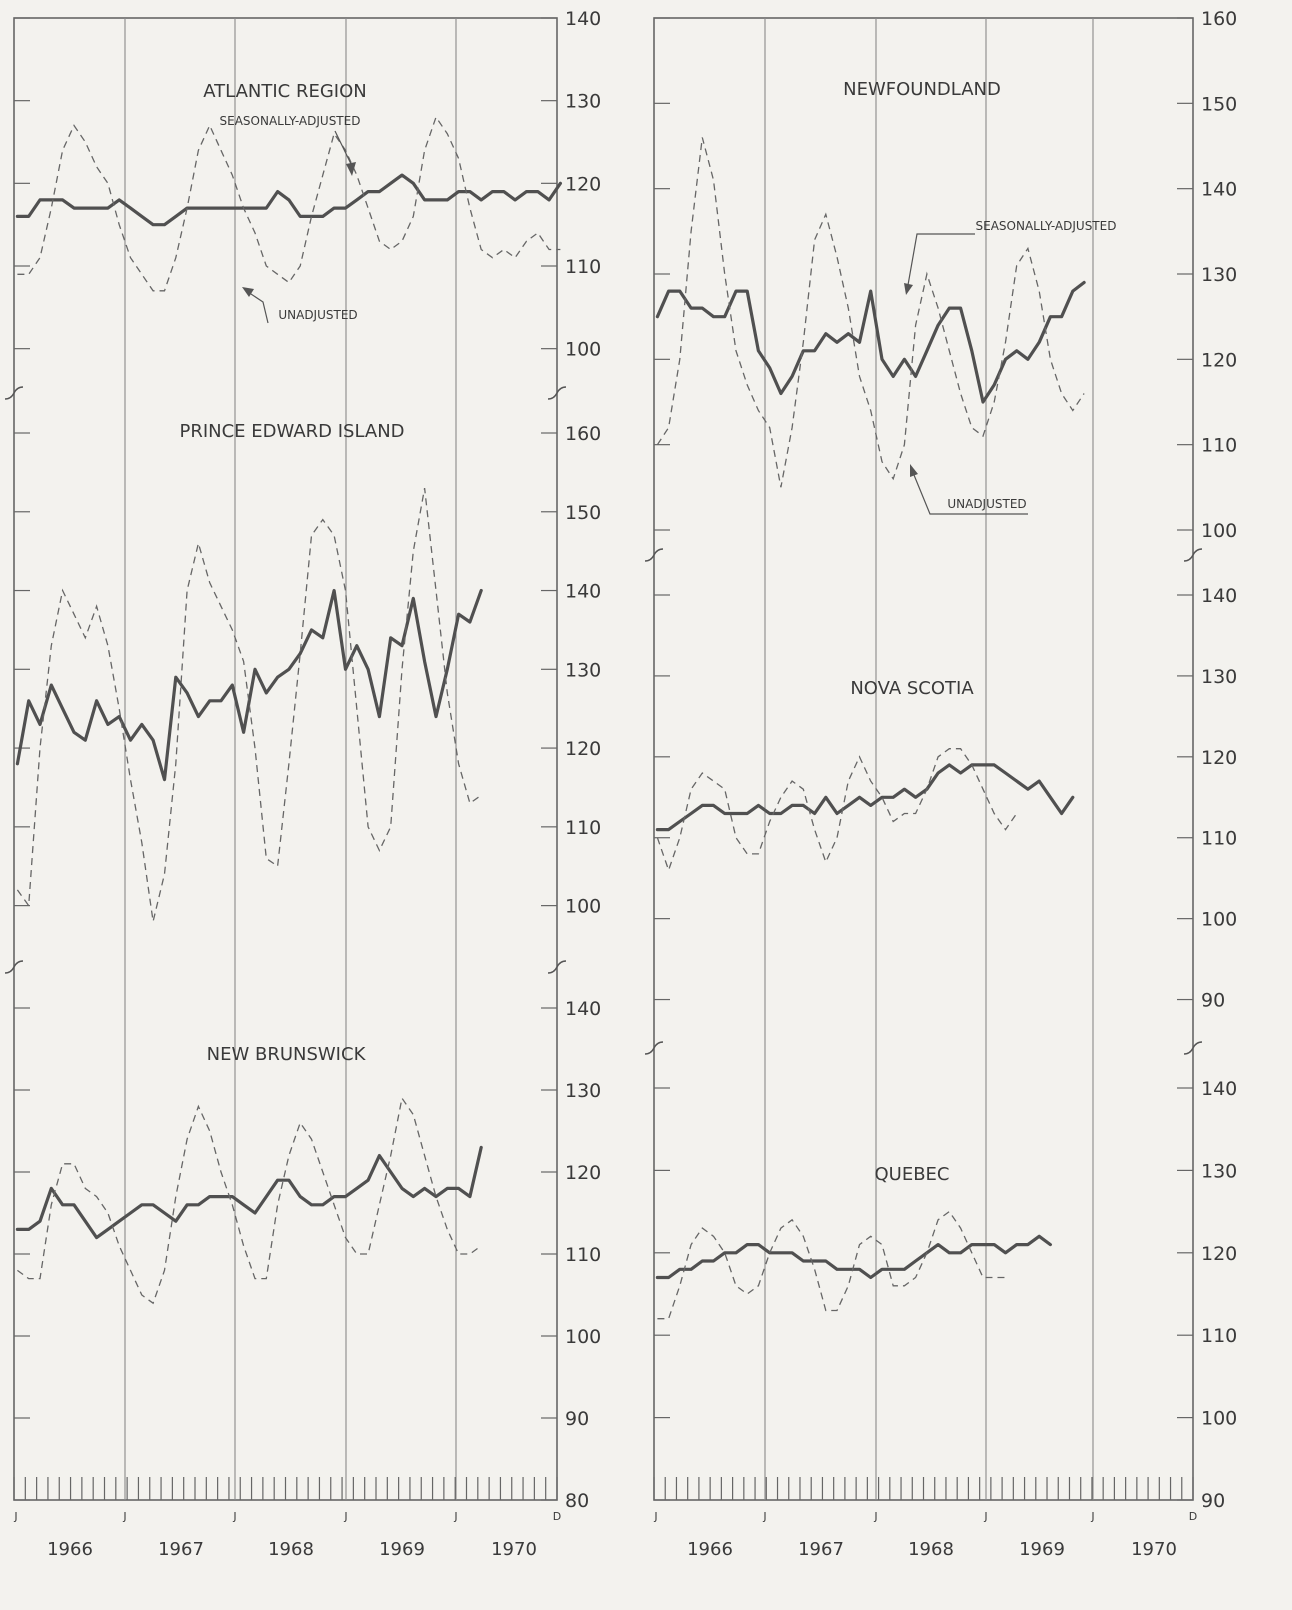 Image resolution: width=1292 pixels, height=1610 pixels. Describe the element at coordinates (577, 1501) in the screenshot. I see `y-tick-label: 80` at that location.